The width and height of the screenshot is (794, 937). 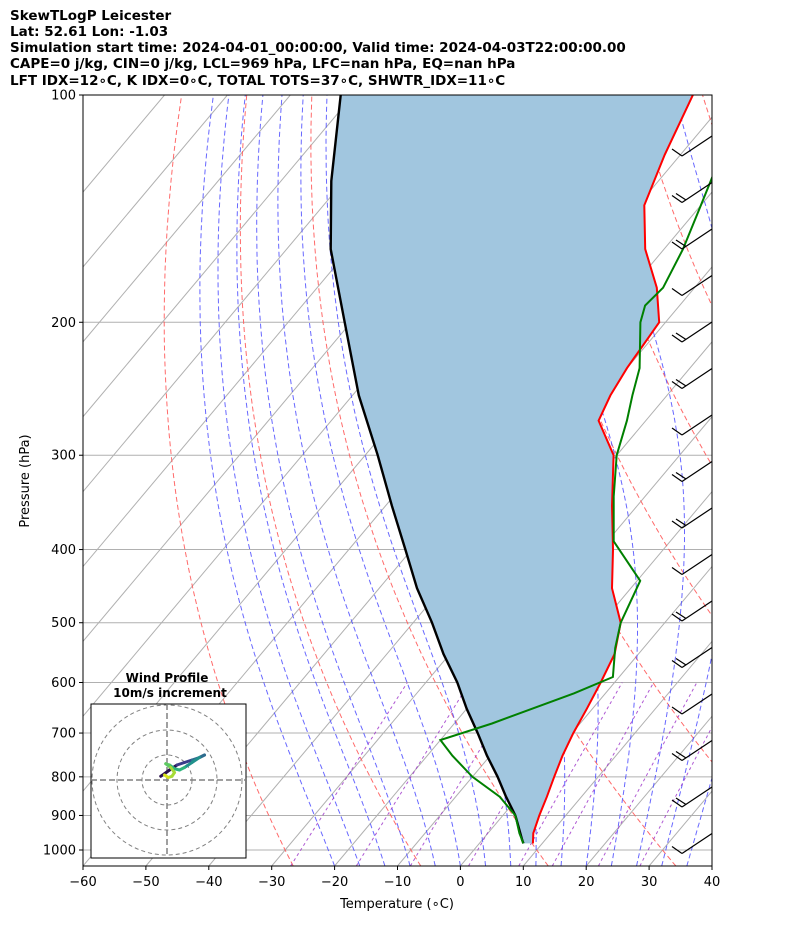 I want to click on y-tick-label: 900, so click(x=63, y=816).